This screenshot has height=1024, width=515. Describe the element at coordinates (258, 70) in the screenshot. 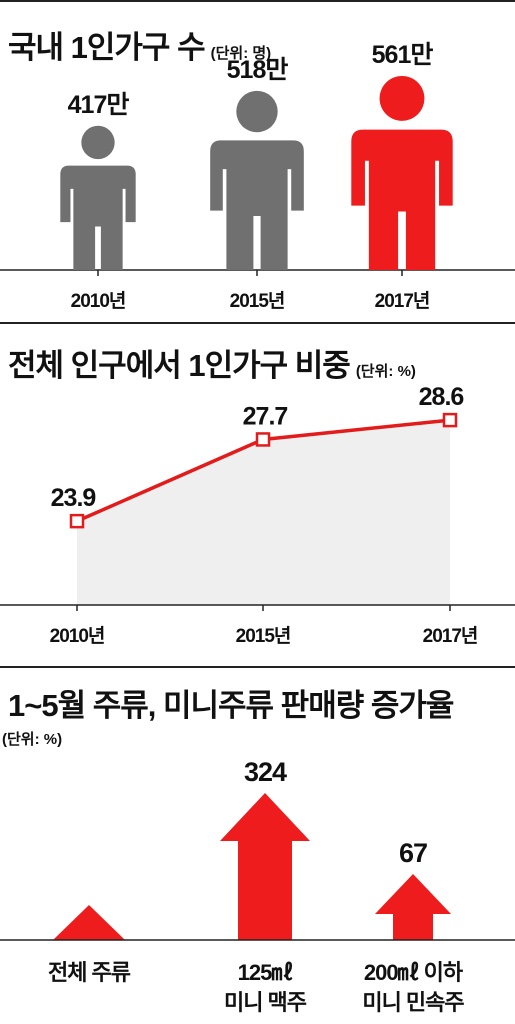

I see `households-value-label: 518만` at that location.